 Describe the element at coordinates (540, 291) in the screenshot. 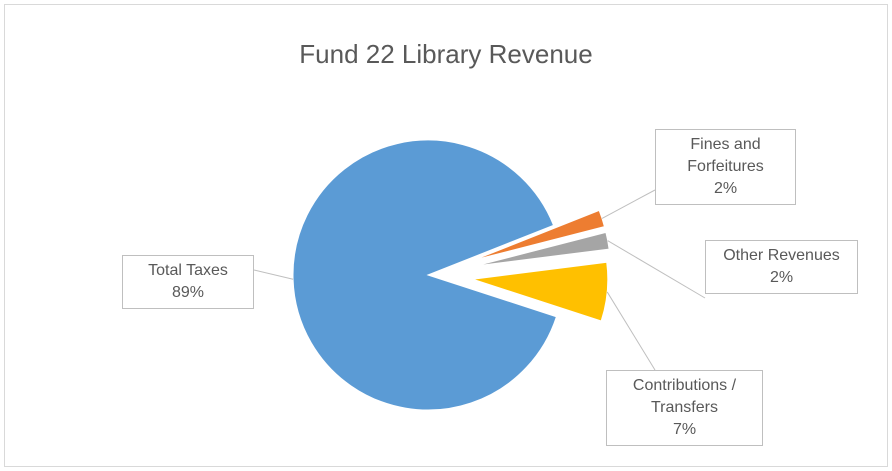

I see `pie-slice` at that location.